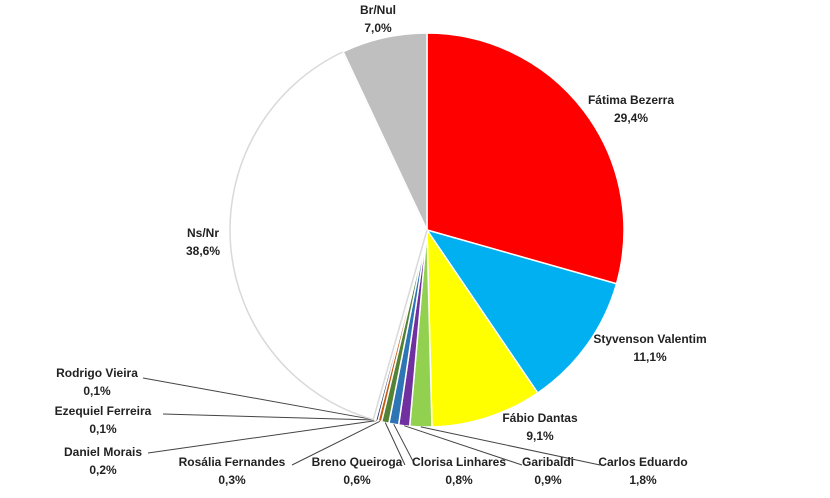  I want to click on slice-label: Ezequiel Ferreira, so click(103, 411).